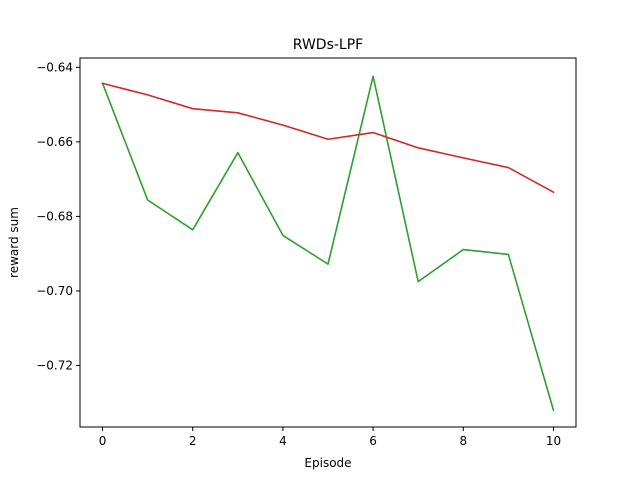 The height and width of the screenshot is (480, 640). Describe the element at coordinates (330, 437) in the screenshot. I see `x-axis-ticks: 0 2 4 6 8 10` at that location.